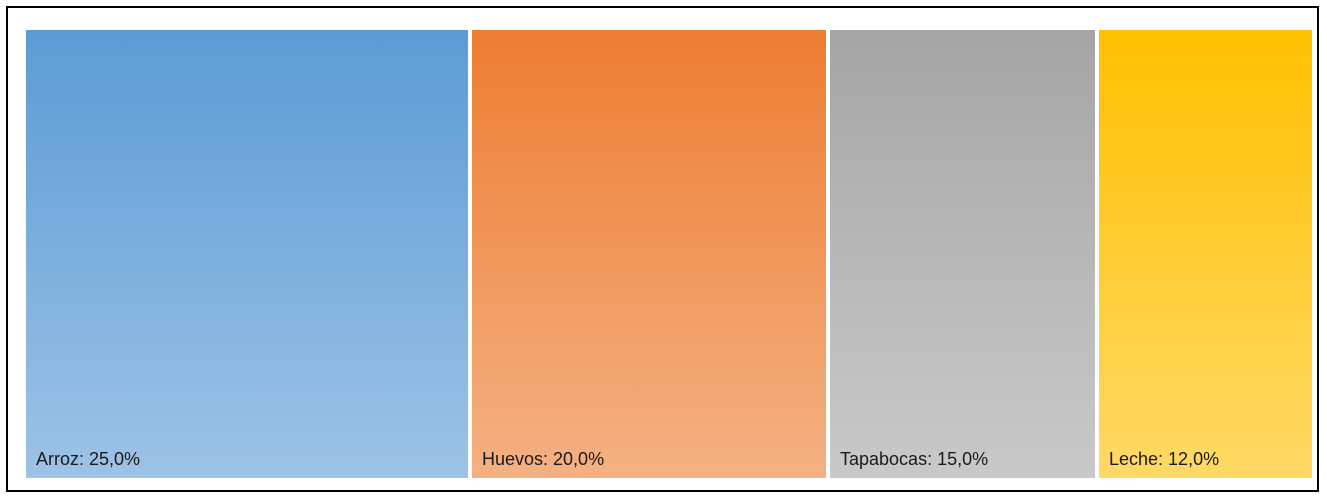 This screenshot has height=500, width=1327. What do you see at coordinates (543, 459) in the screenshot?
I see `tile-label: Huevos: 20,0%` at bounding box center [543, 459].